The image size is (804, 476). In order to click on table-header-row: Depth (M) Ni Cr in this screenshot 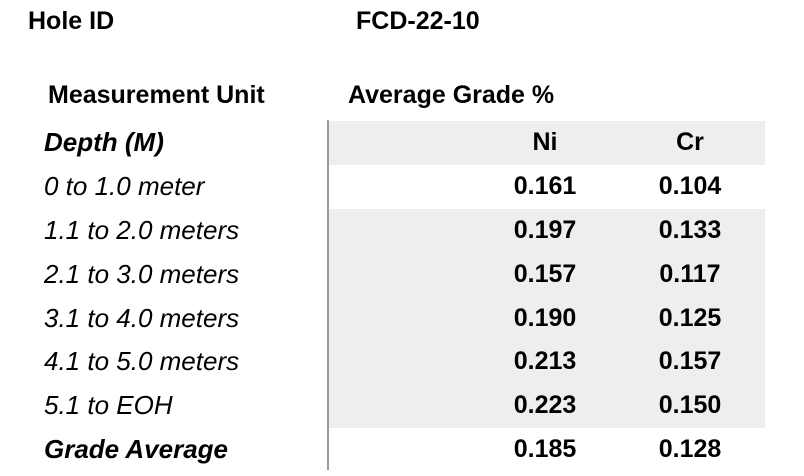, I will do `click(402, 143)`.